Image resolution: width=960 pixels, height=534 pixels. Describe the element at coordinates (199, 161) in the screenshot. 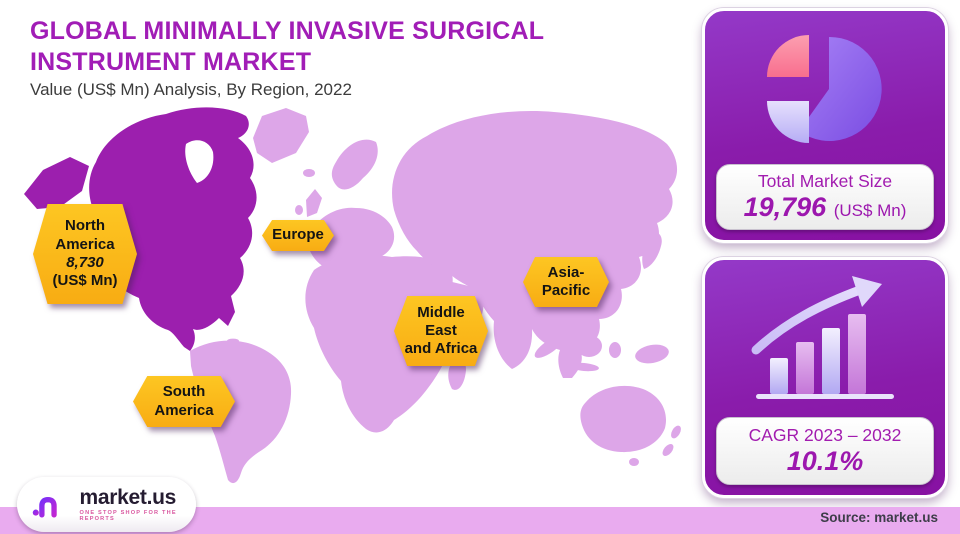

I see `hudson-bay` at that location.